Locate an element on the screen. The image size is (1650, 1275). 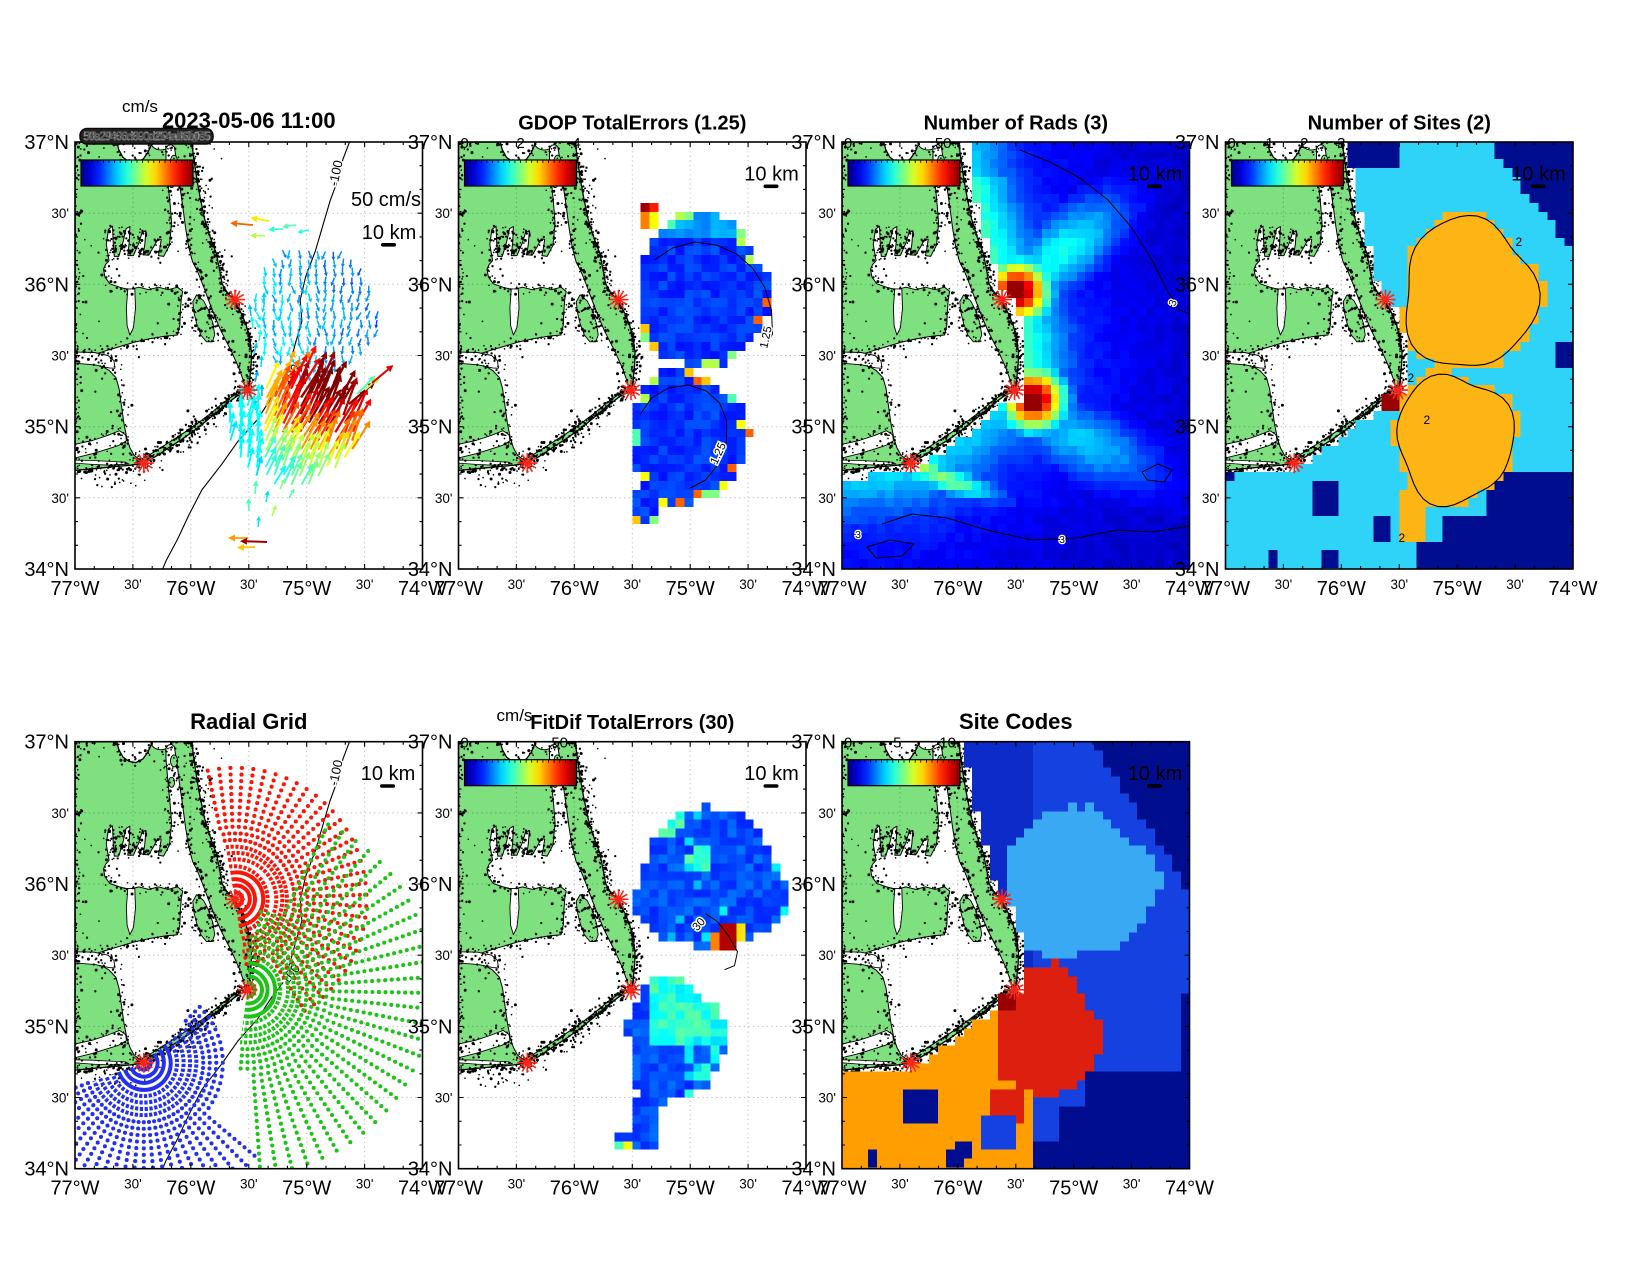
svg-text: 2023-05-06 11:00 is located at coordinates (249, 120).